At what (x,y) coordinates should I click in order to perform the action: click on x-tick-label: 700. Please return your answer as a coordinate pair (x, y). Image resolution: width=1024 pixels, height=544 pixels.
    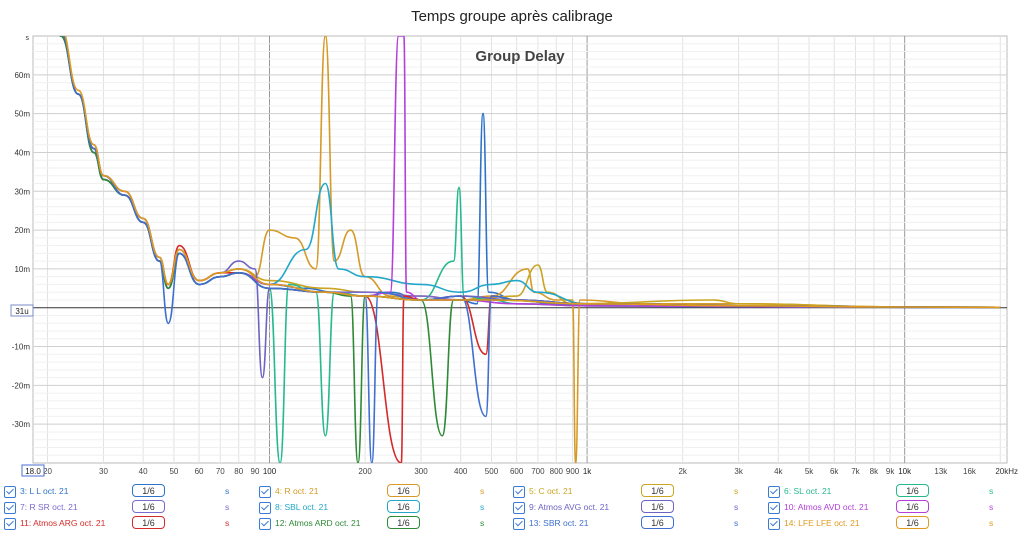
    Looking at the image, I should click on (538, 471).